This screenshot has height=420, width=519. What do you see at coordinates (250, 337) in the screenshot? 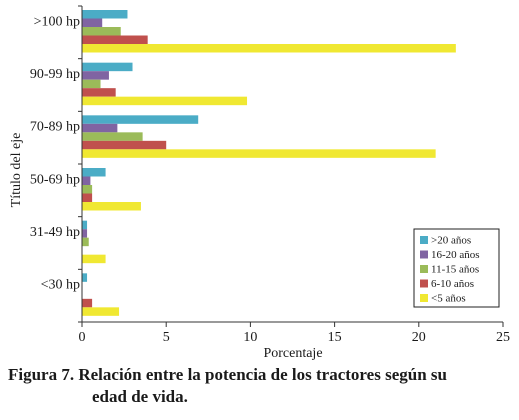
I see `x-tick-label: 10` at bounding box center [250, 337].